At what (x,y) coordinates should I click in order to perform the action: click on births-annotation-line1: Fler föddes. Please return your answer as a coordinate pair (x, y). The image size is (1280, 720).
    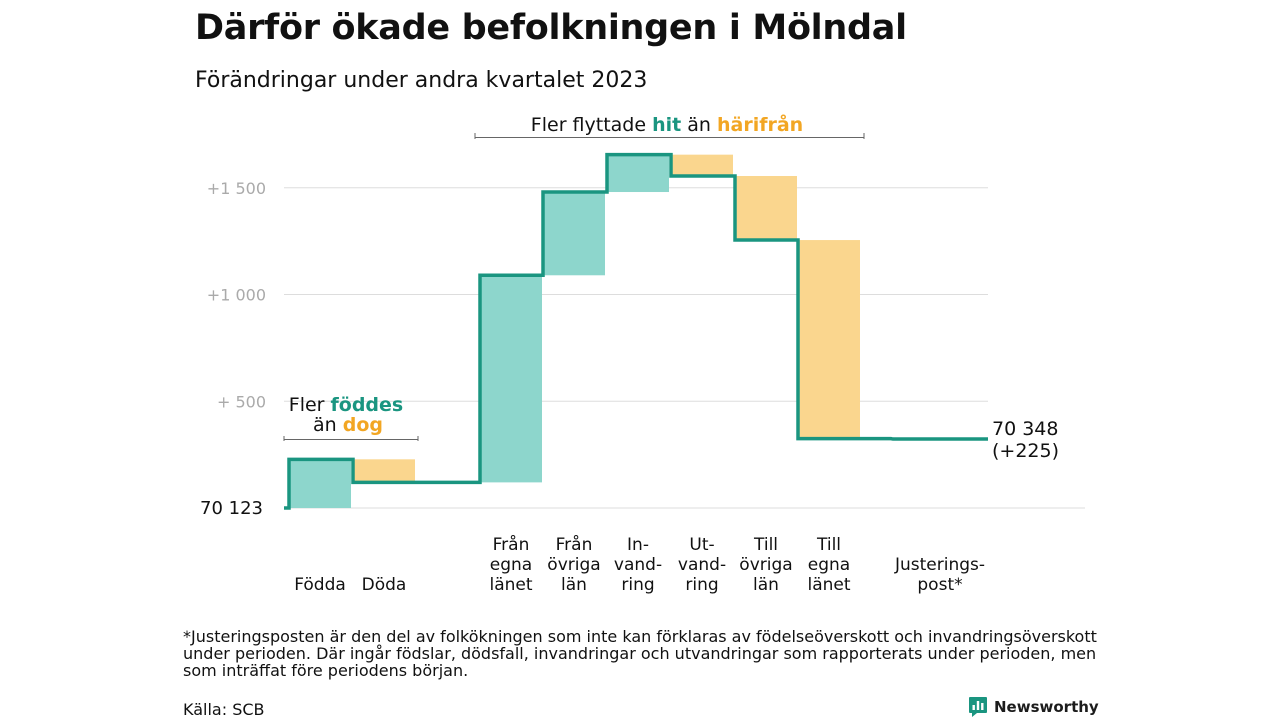
    Looking at the image, I should click on (346, 405).